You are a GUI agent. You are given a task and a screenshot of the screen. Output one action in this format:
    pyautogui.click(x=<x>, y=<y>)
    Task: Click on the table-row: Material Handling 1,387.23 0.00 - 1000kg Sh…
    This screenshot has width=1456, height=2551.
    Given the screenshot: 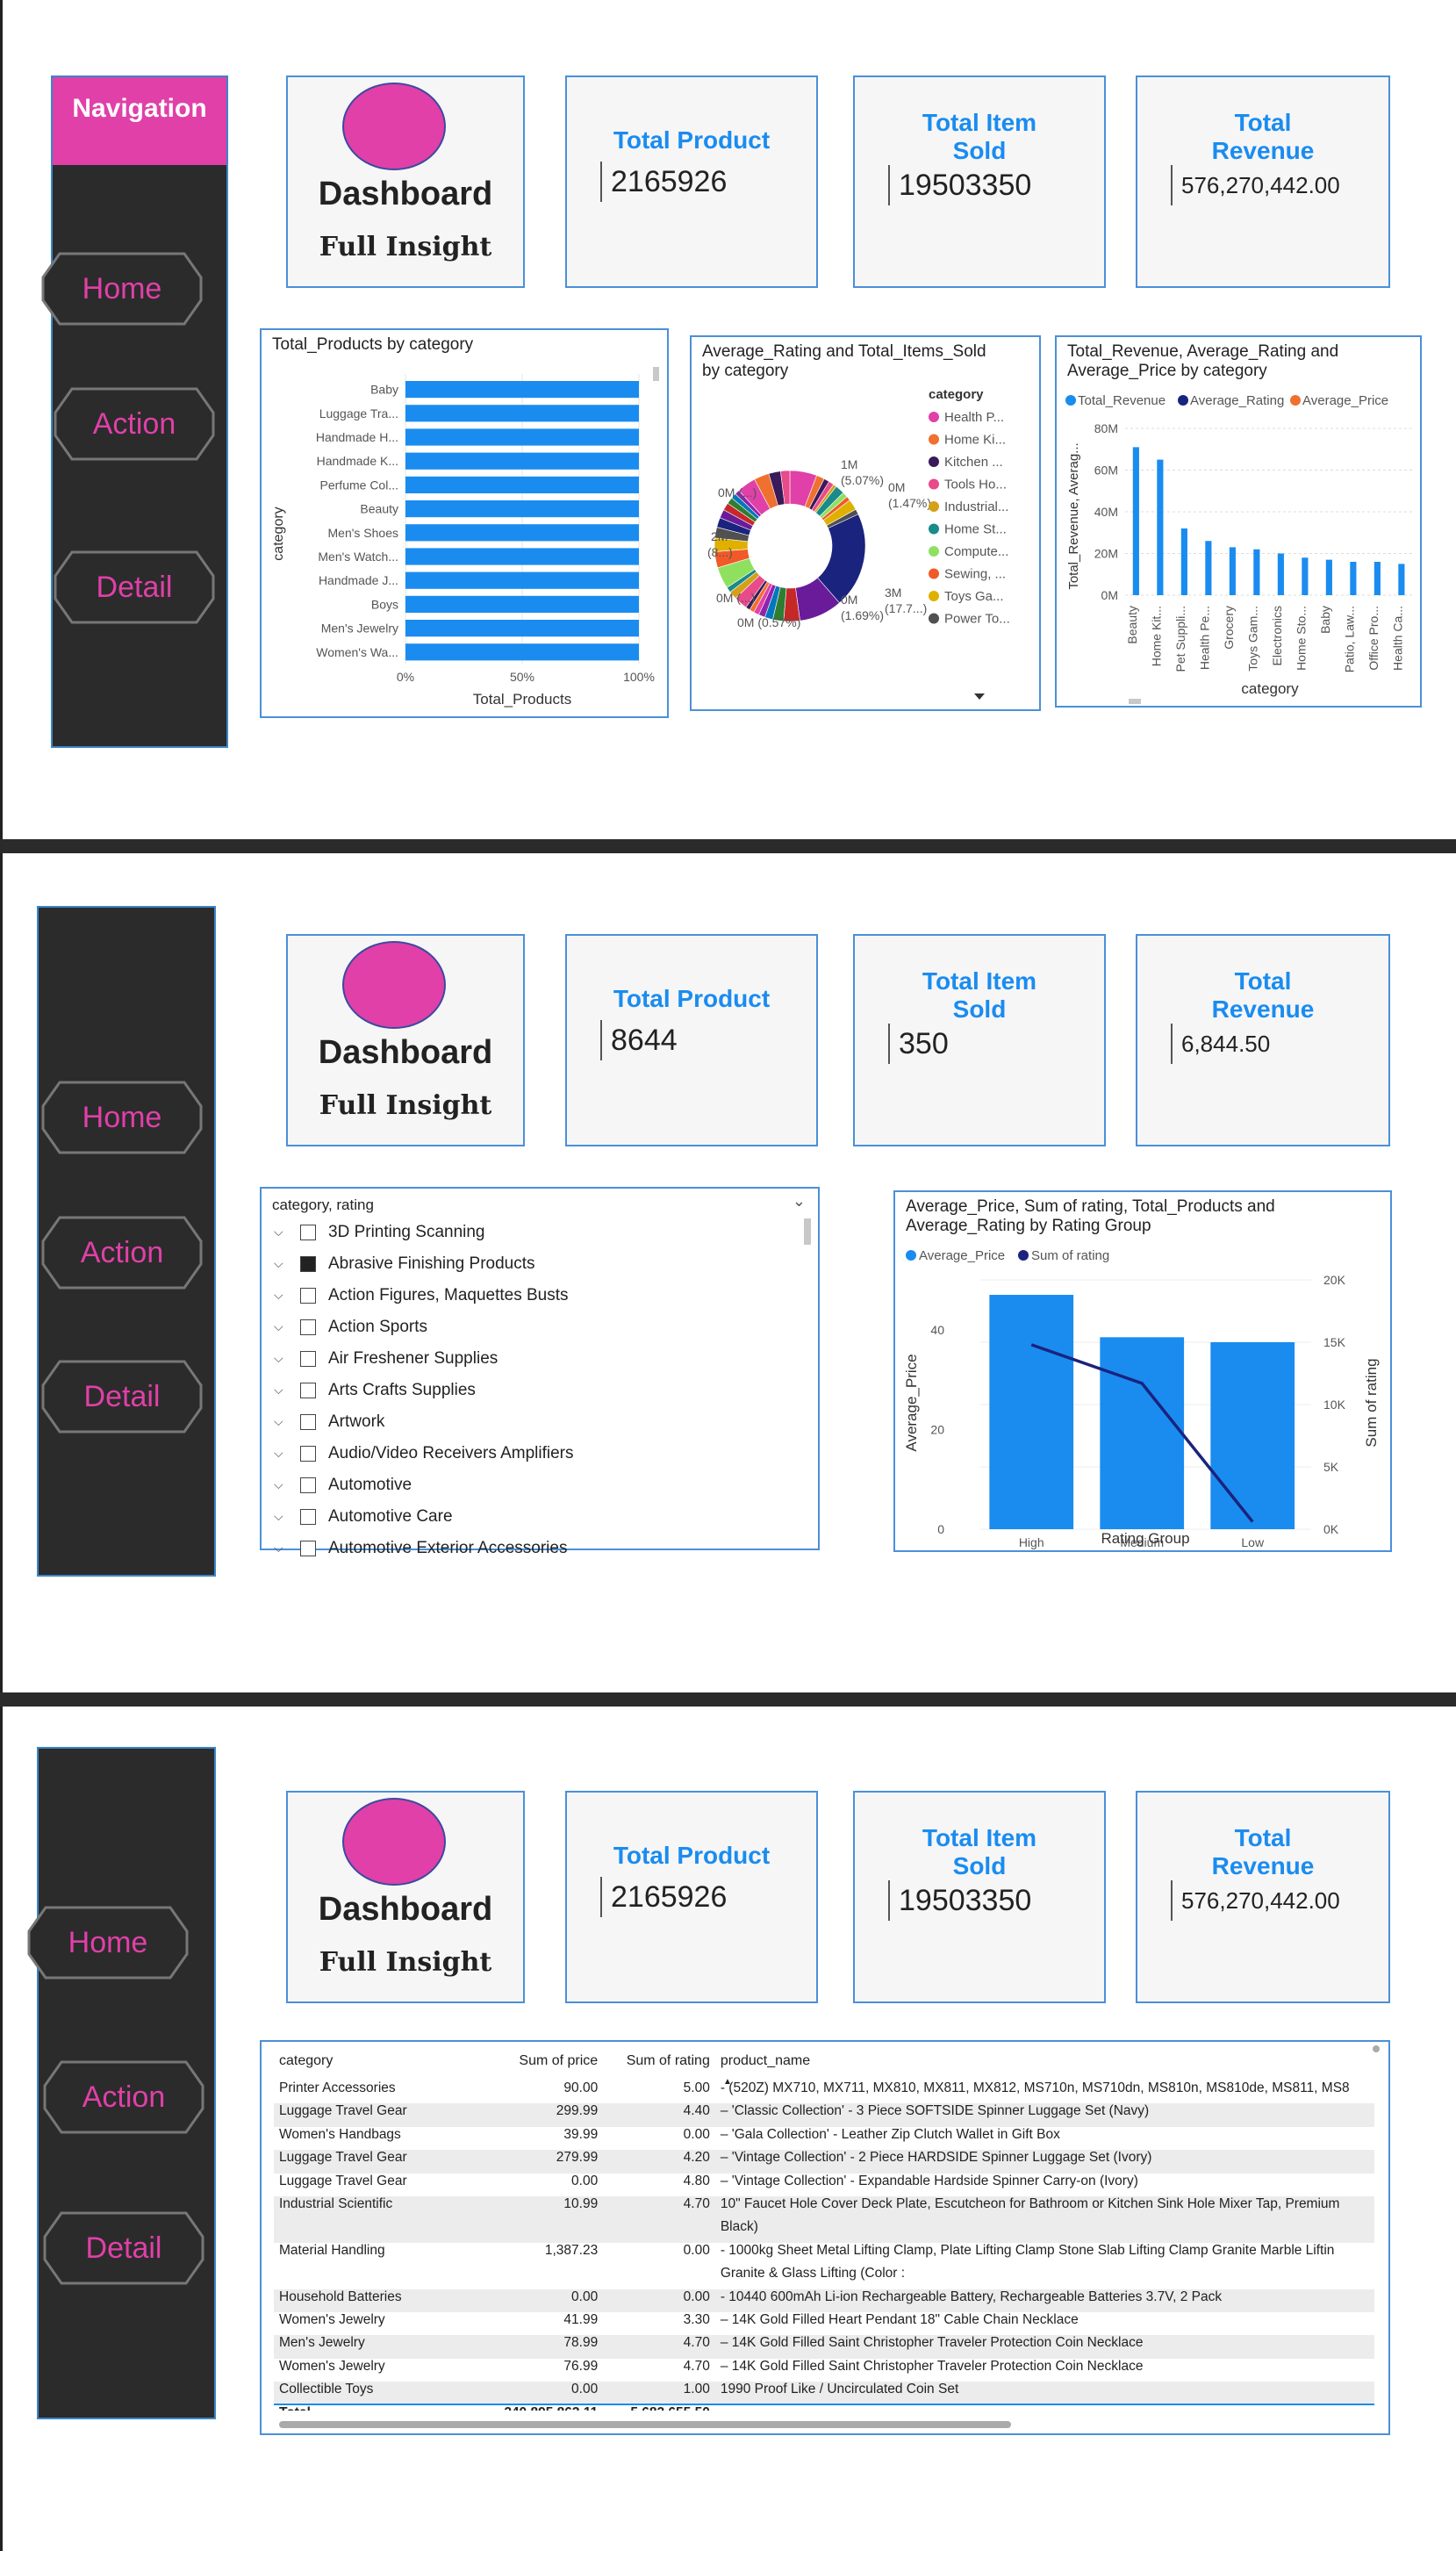 What is the action you would take?
    pyautogui.click(x=824, y=2254)
    